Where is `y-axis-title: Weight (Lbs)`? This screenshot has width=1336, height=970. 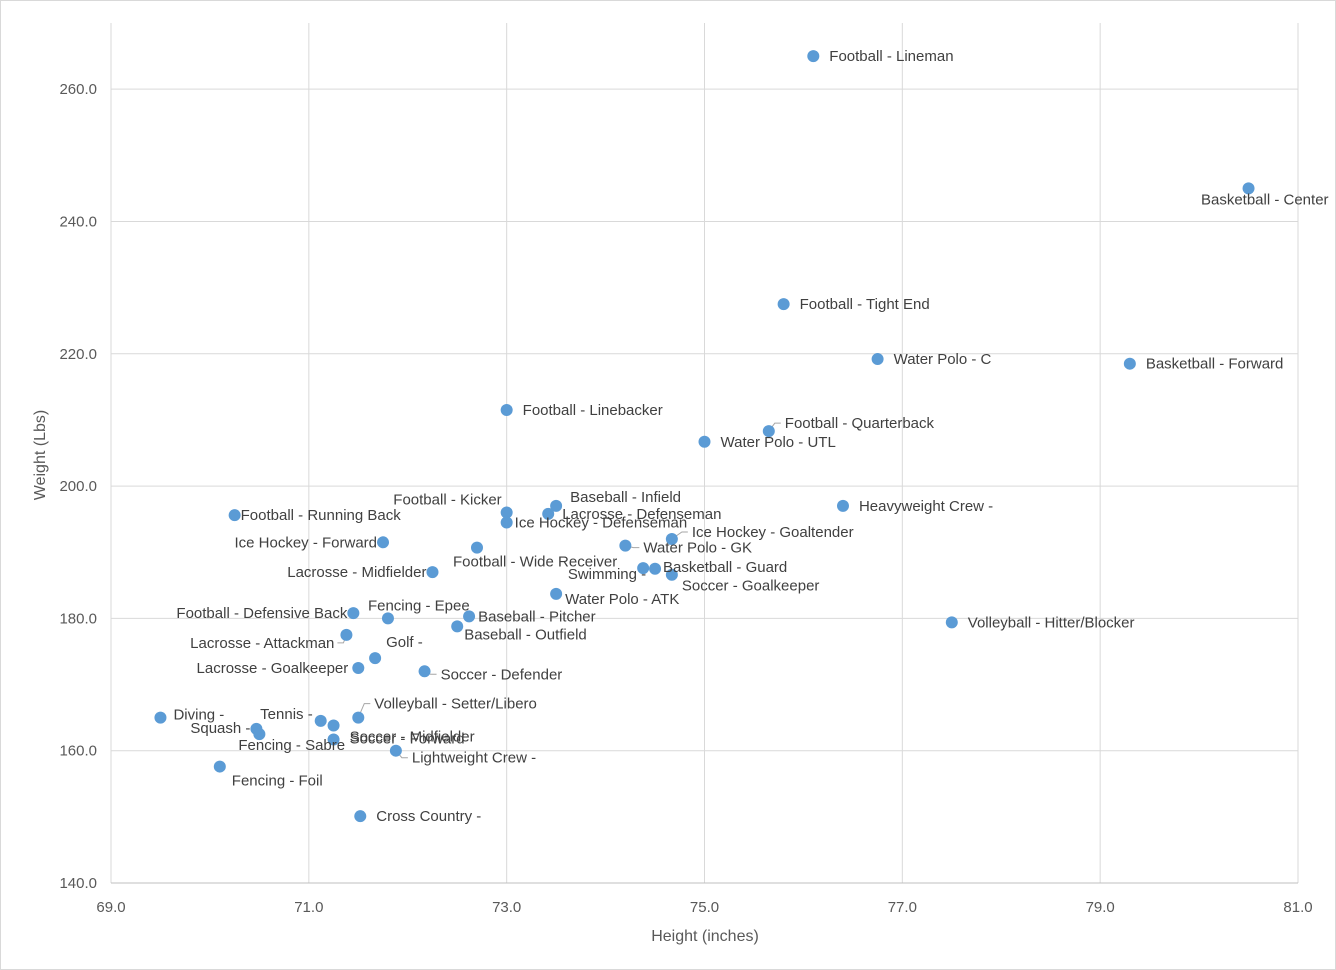 y-axis-title: Weight (Lbs) is located at coordinates (40, 455).